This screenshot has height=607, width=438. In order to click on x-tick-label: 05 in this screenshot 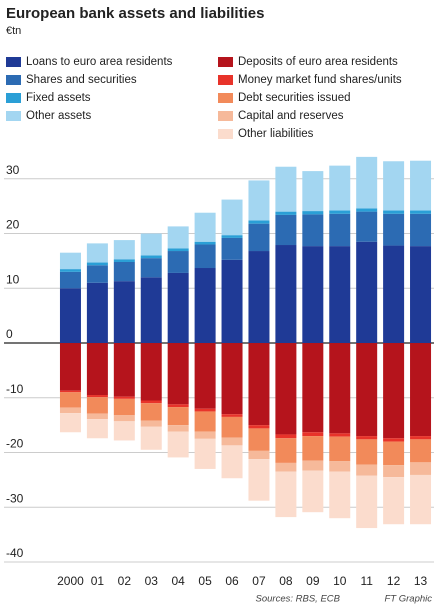, I will do `click(205, 581)`.